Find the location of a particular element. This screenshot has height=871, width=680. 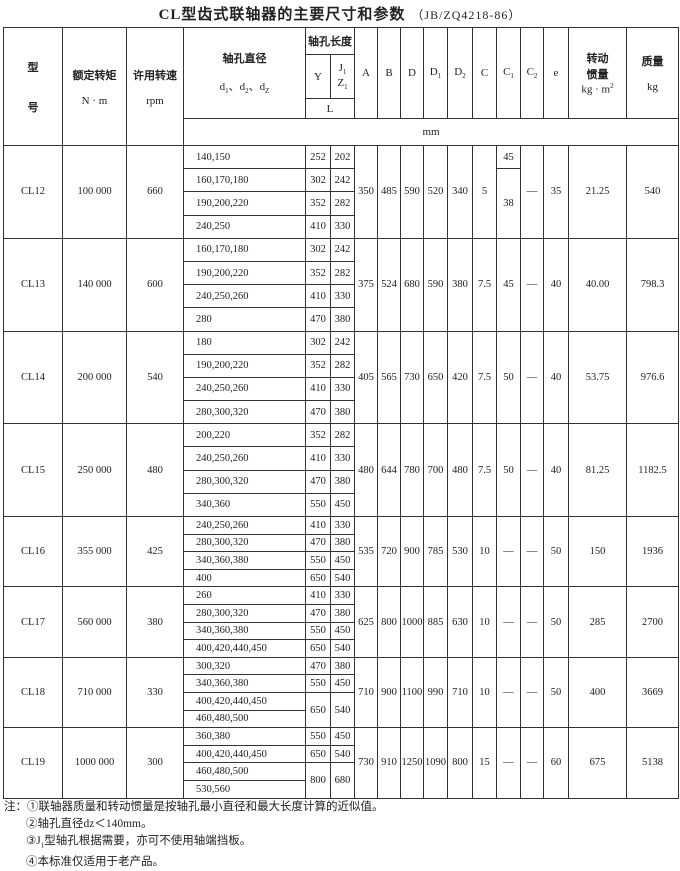

dim-header: D is located at coordinates (412, 73).